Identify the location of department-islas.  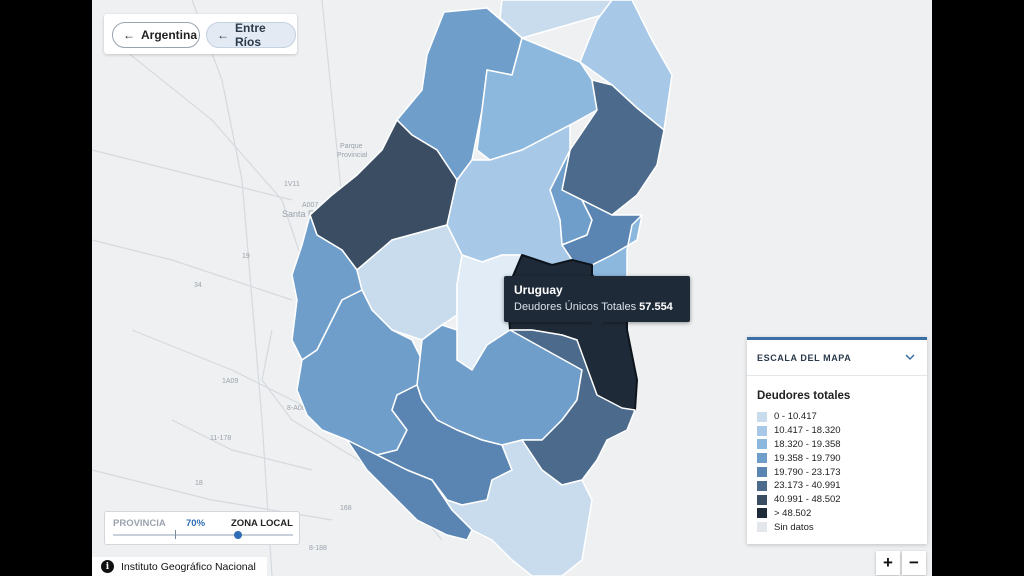
(409, 490).